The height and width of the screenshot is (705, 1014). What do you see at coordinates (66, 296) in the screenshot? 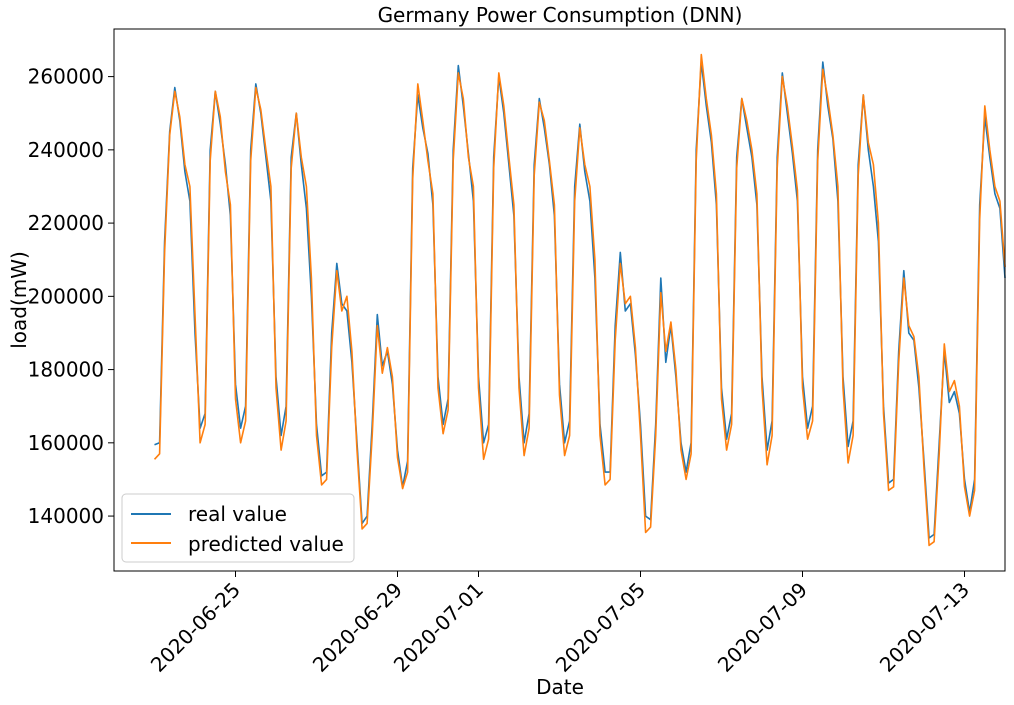
I see `y-tick-label: 200000` at bounding box center [66, 296].